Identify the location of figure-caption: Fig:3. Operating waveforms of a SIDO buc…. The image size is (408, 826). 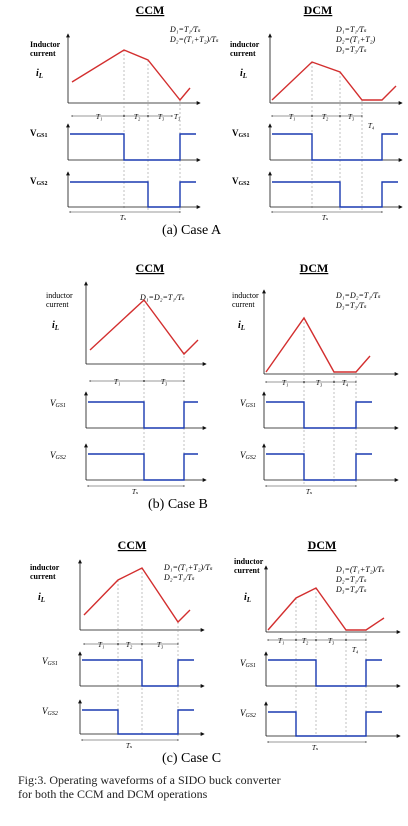
(209, 787).